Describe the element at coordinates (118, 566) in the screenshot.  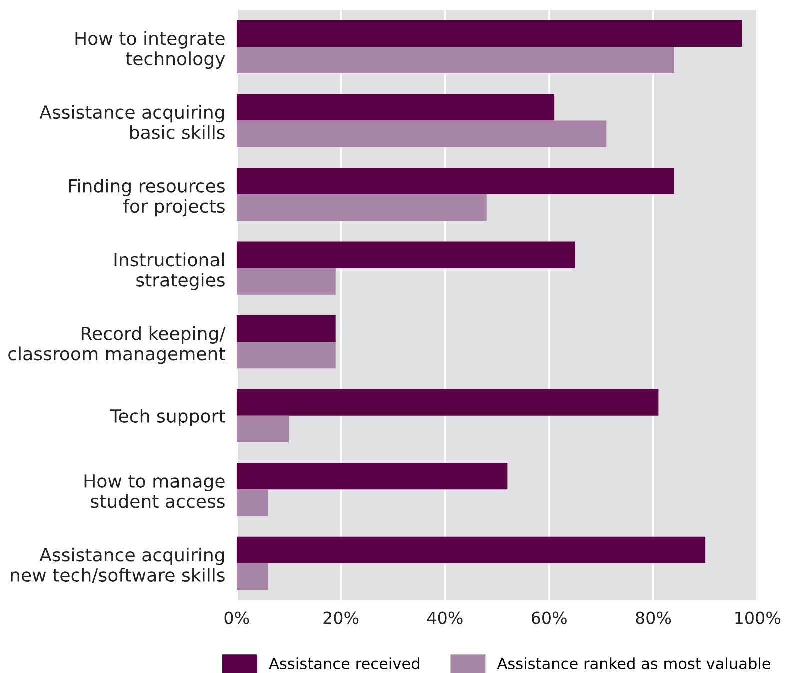
I see `y-tick-label: Assistance acquiring new tech/software skills` at that location.